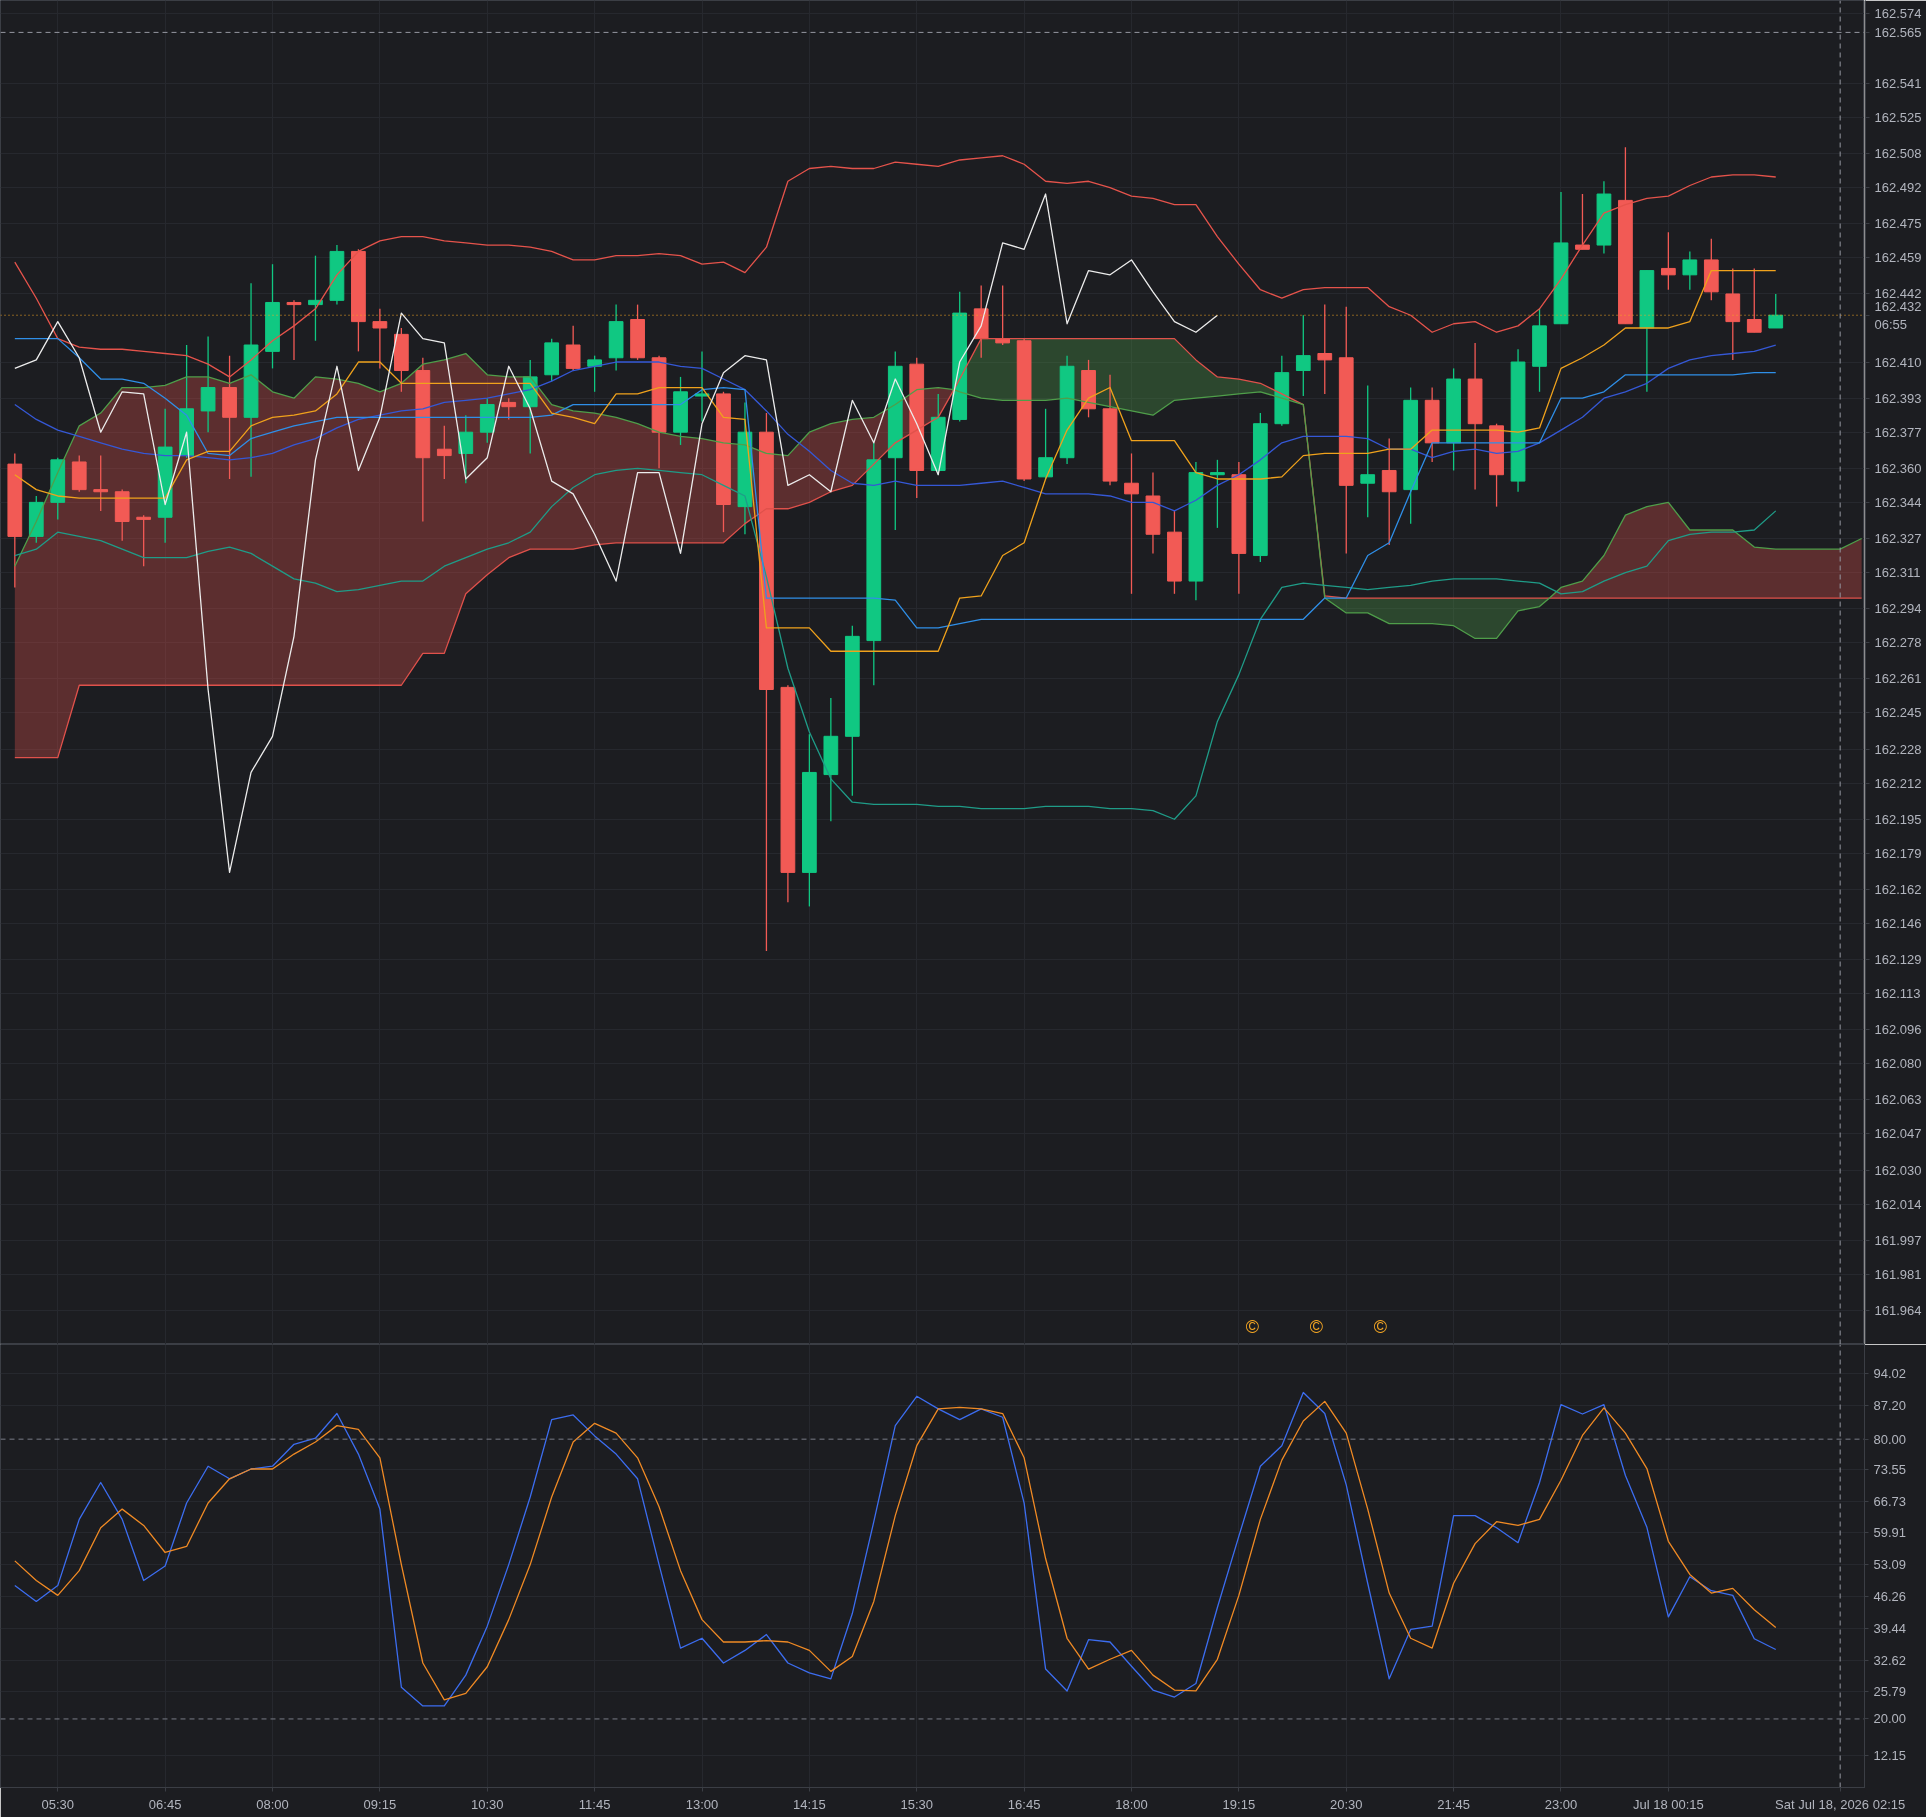  I want to click on y-tick-label: 162.179, so click(1898, 853).